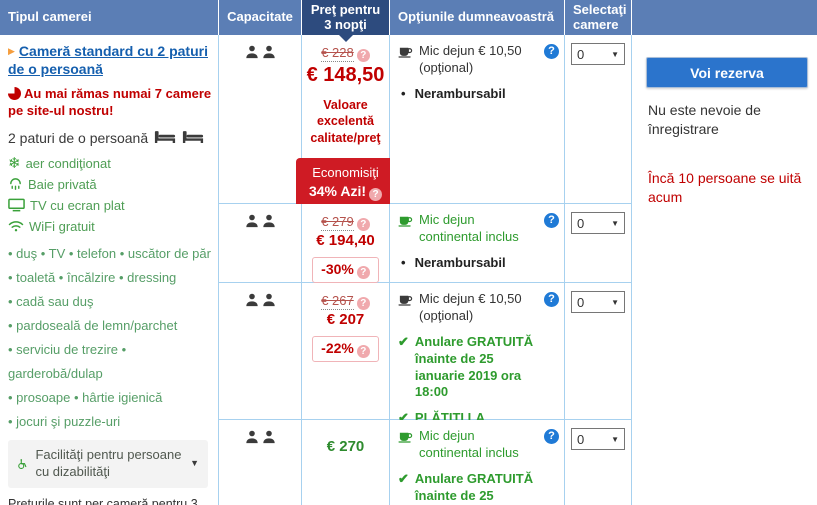  What do you see at coordinates (67, 361) in the screenshot?
I see `amenity-line: • serviciu de trezire • garderobă/dulap` at bounding box center [67, 361].